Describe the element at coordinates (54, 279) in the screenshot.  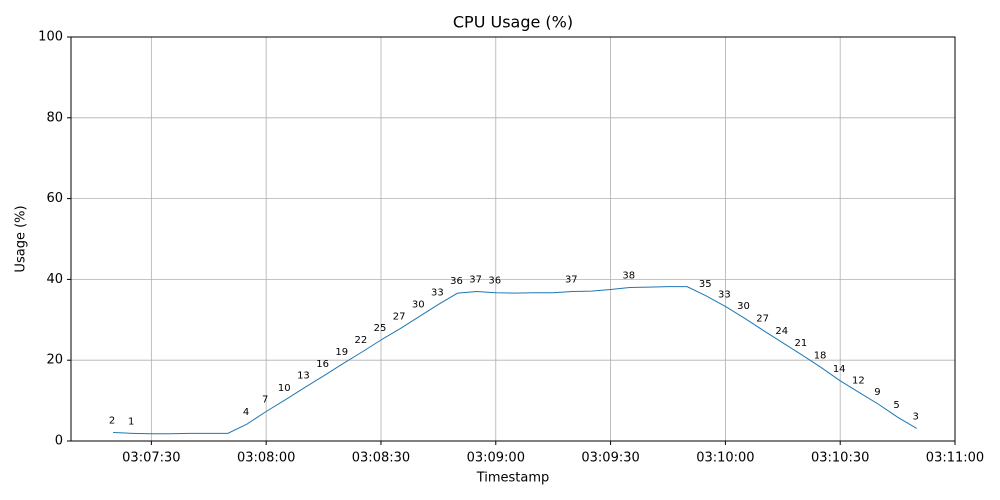
I see `y-tick-label: 40` at that location.